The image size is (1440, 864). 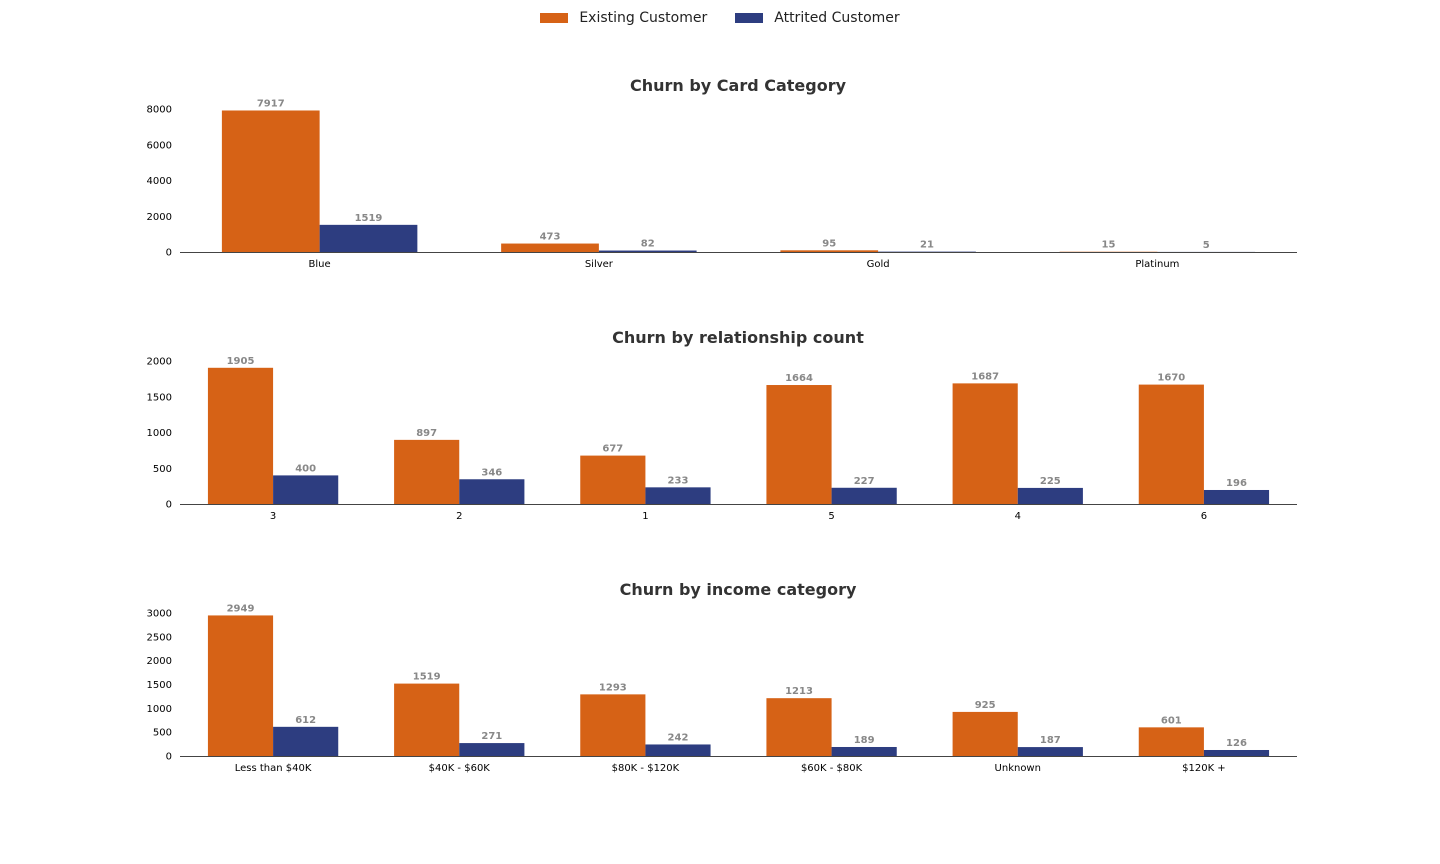 I want to click on data-label: 225, so click(x=1050, y=481).